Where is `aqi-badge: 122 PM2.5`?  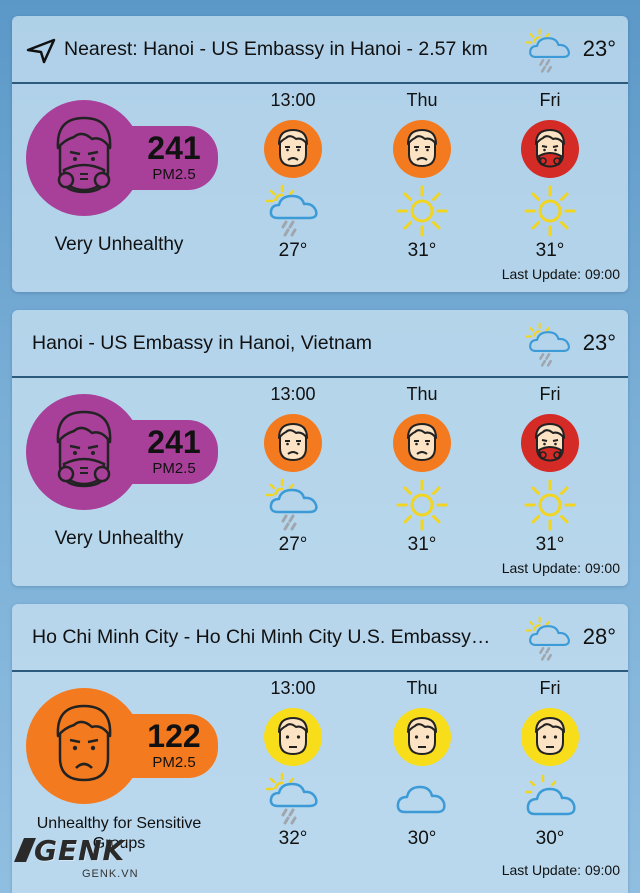
aqi-badge: 122 PM2.5 is located at coordinates (174, 746).